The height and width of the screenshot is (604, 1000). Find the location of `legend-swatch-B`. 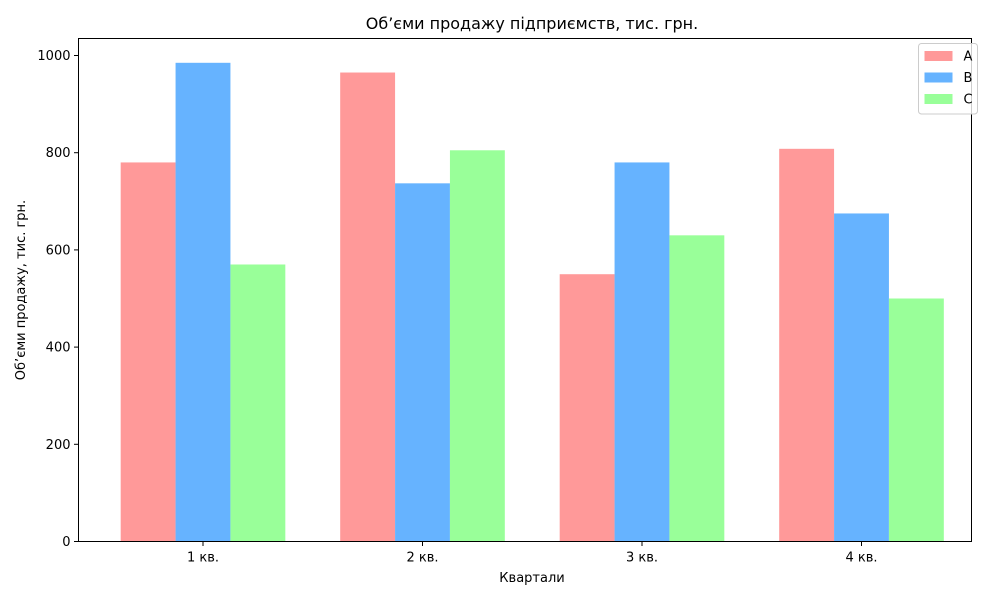

legend-swatch-B is located at coordinates (938, 77).